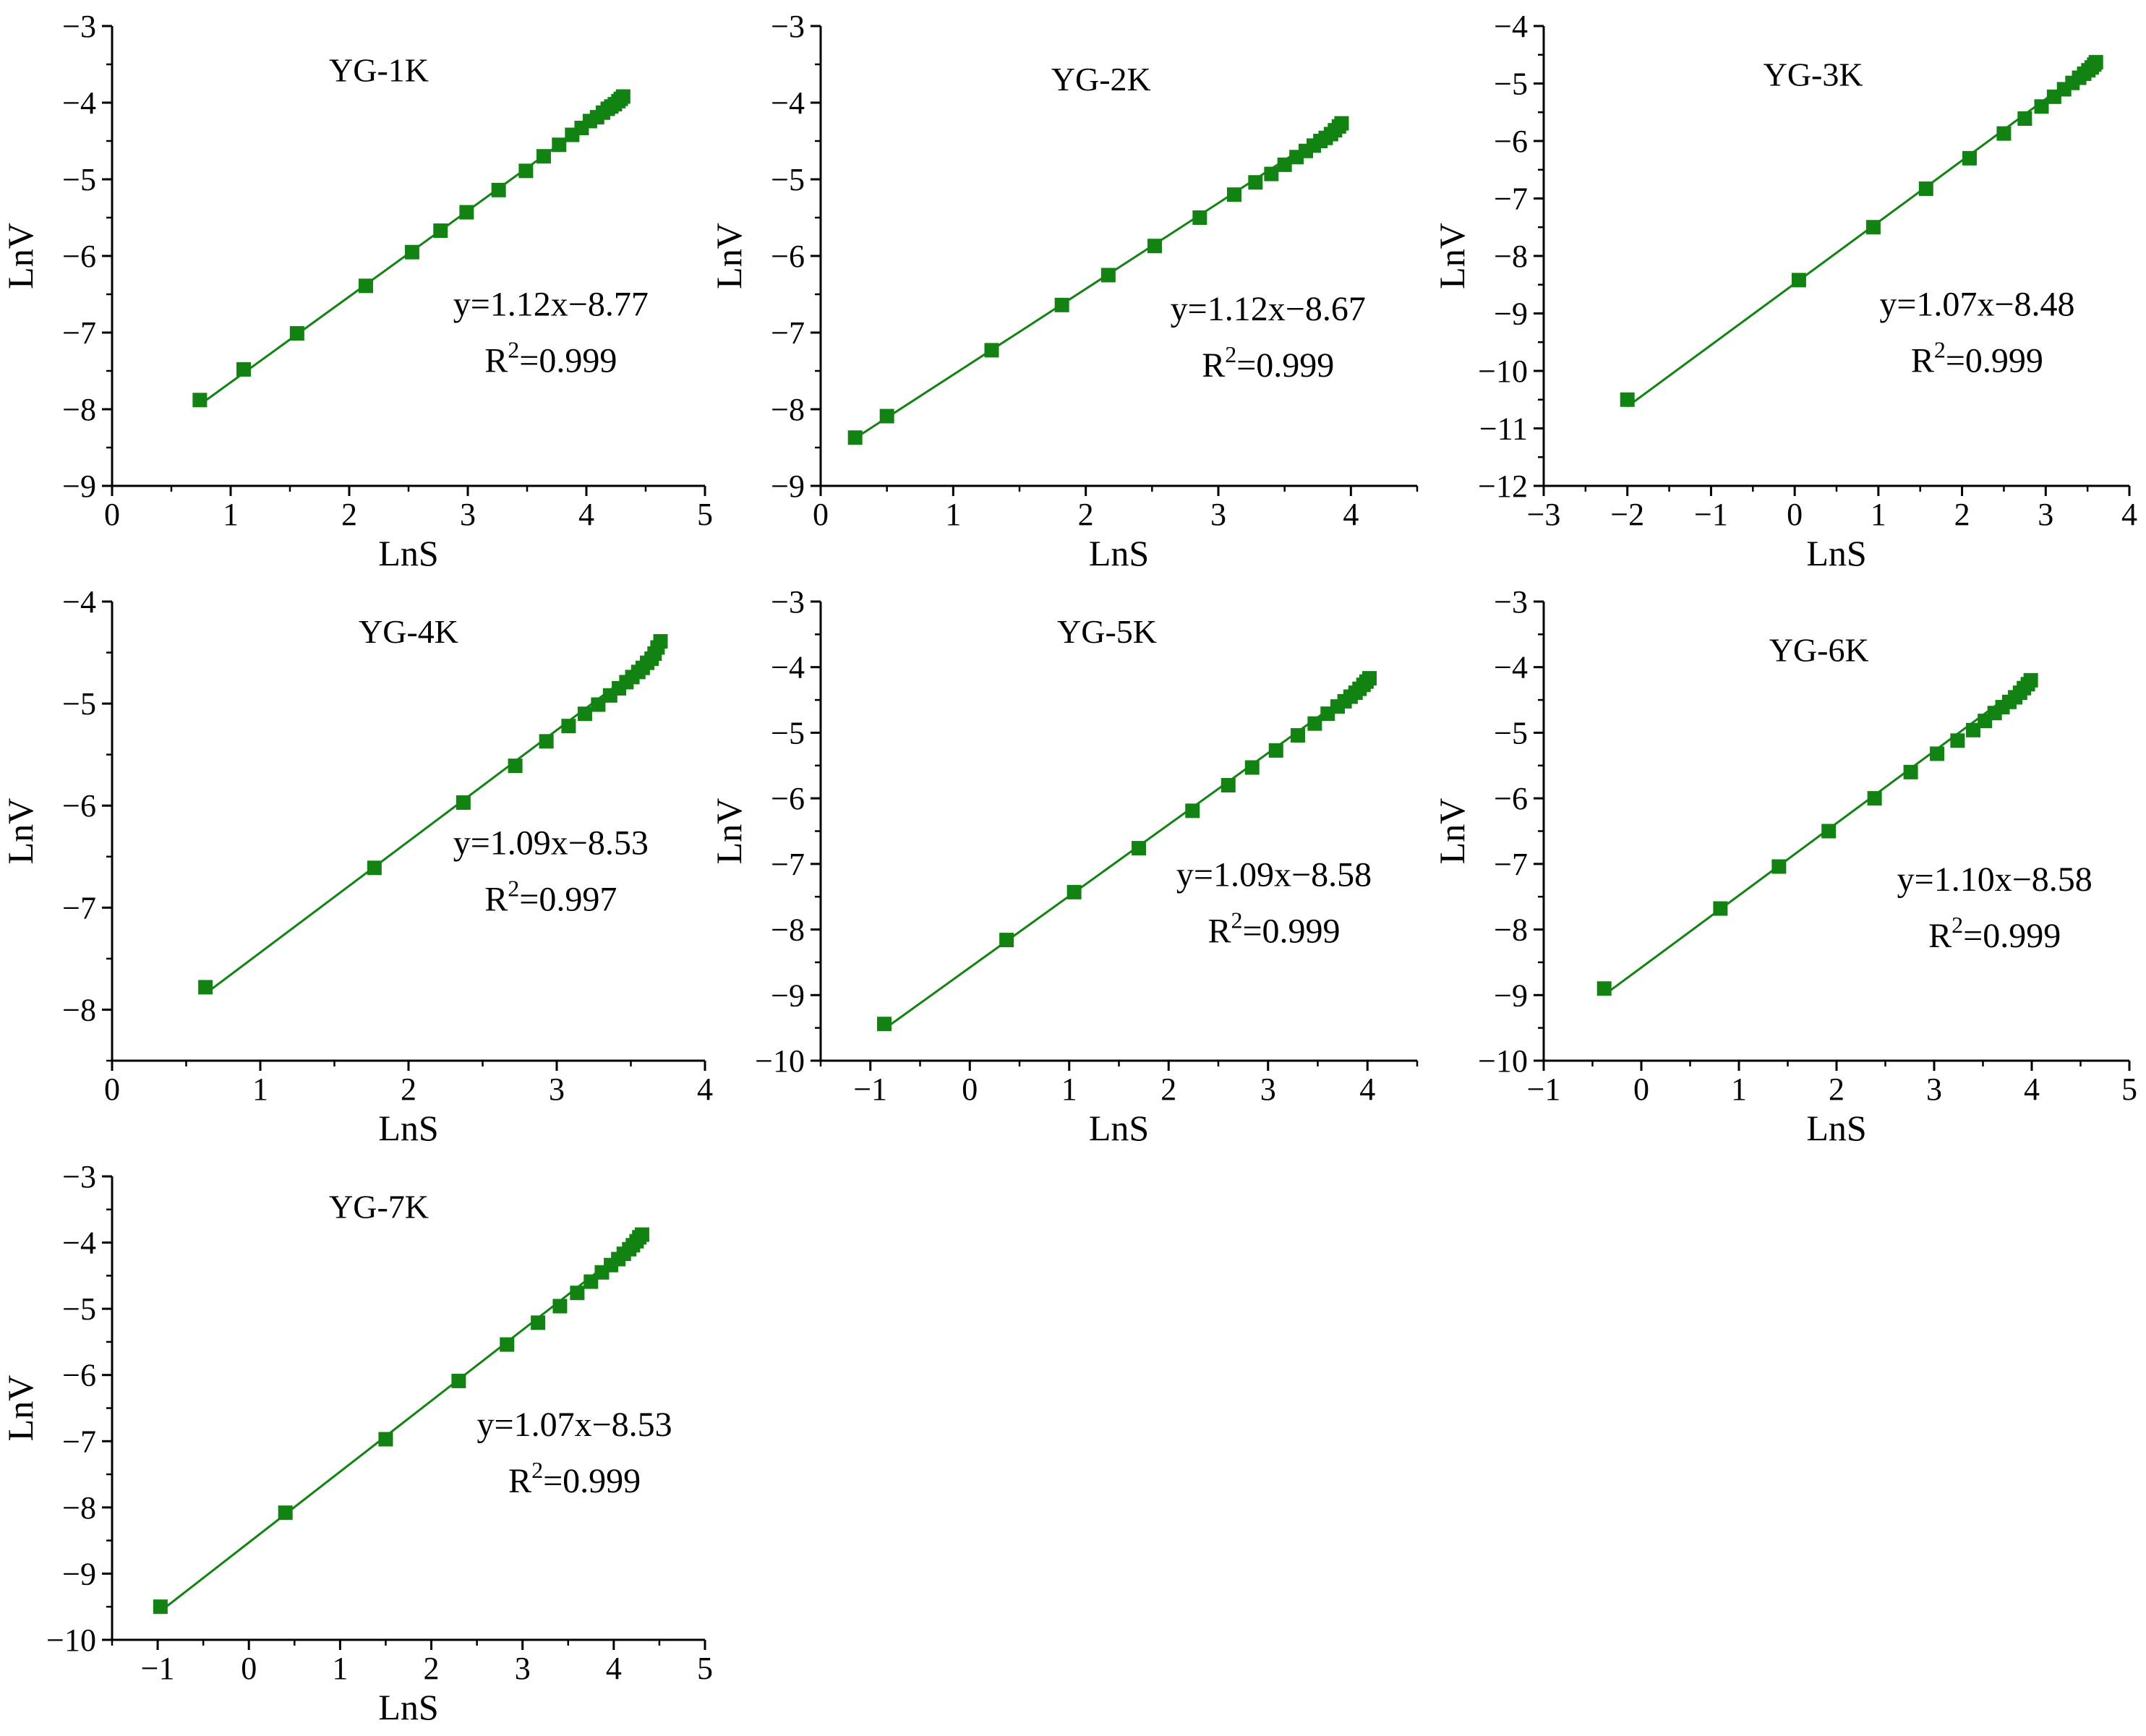 The width and height of the screenshot is (2146, 1736). What do you see at coordinates (1219, 931) in the screenshot?
I see `r-symbol: R` at bounding box center [1219, 931].